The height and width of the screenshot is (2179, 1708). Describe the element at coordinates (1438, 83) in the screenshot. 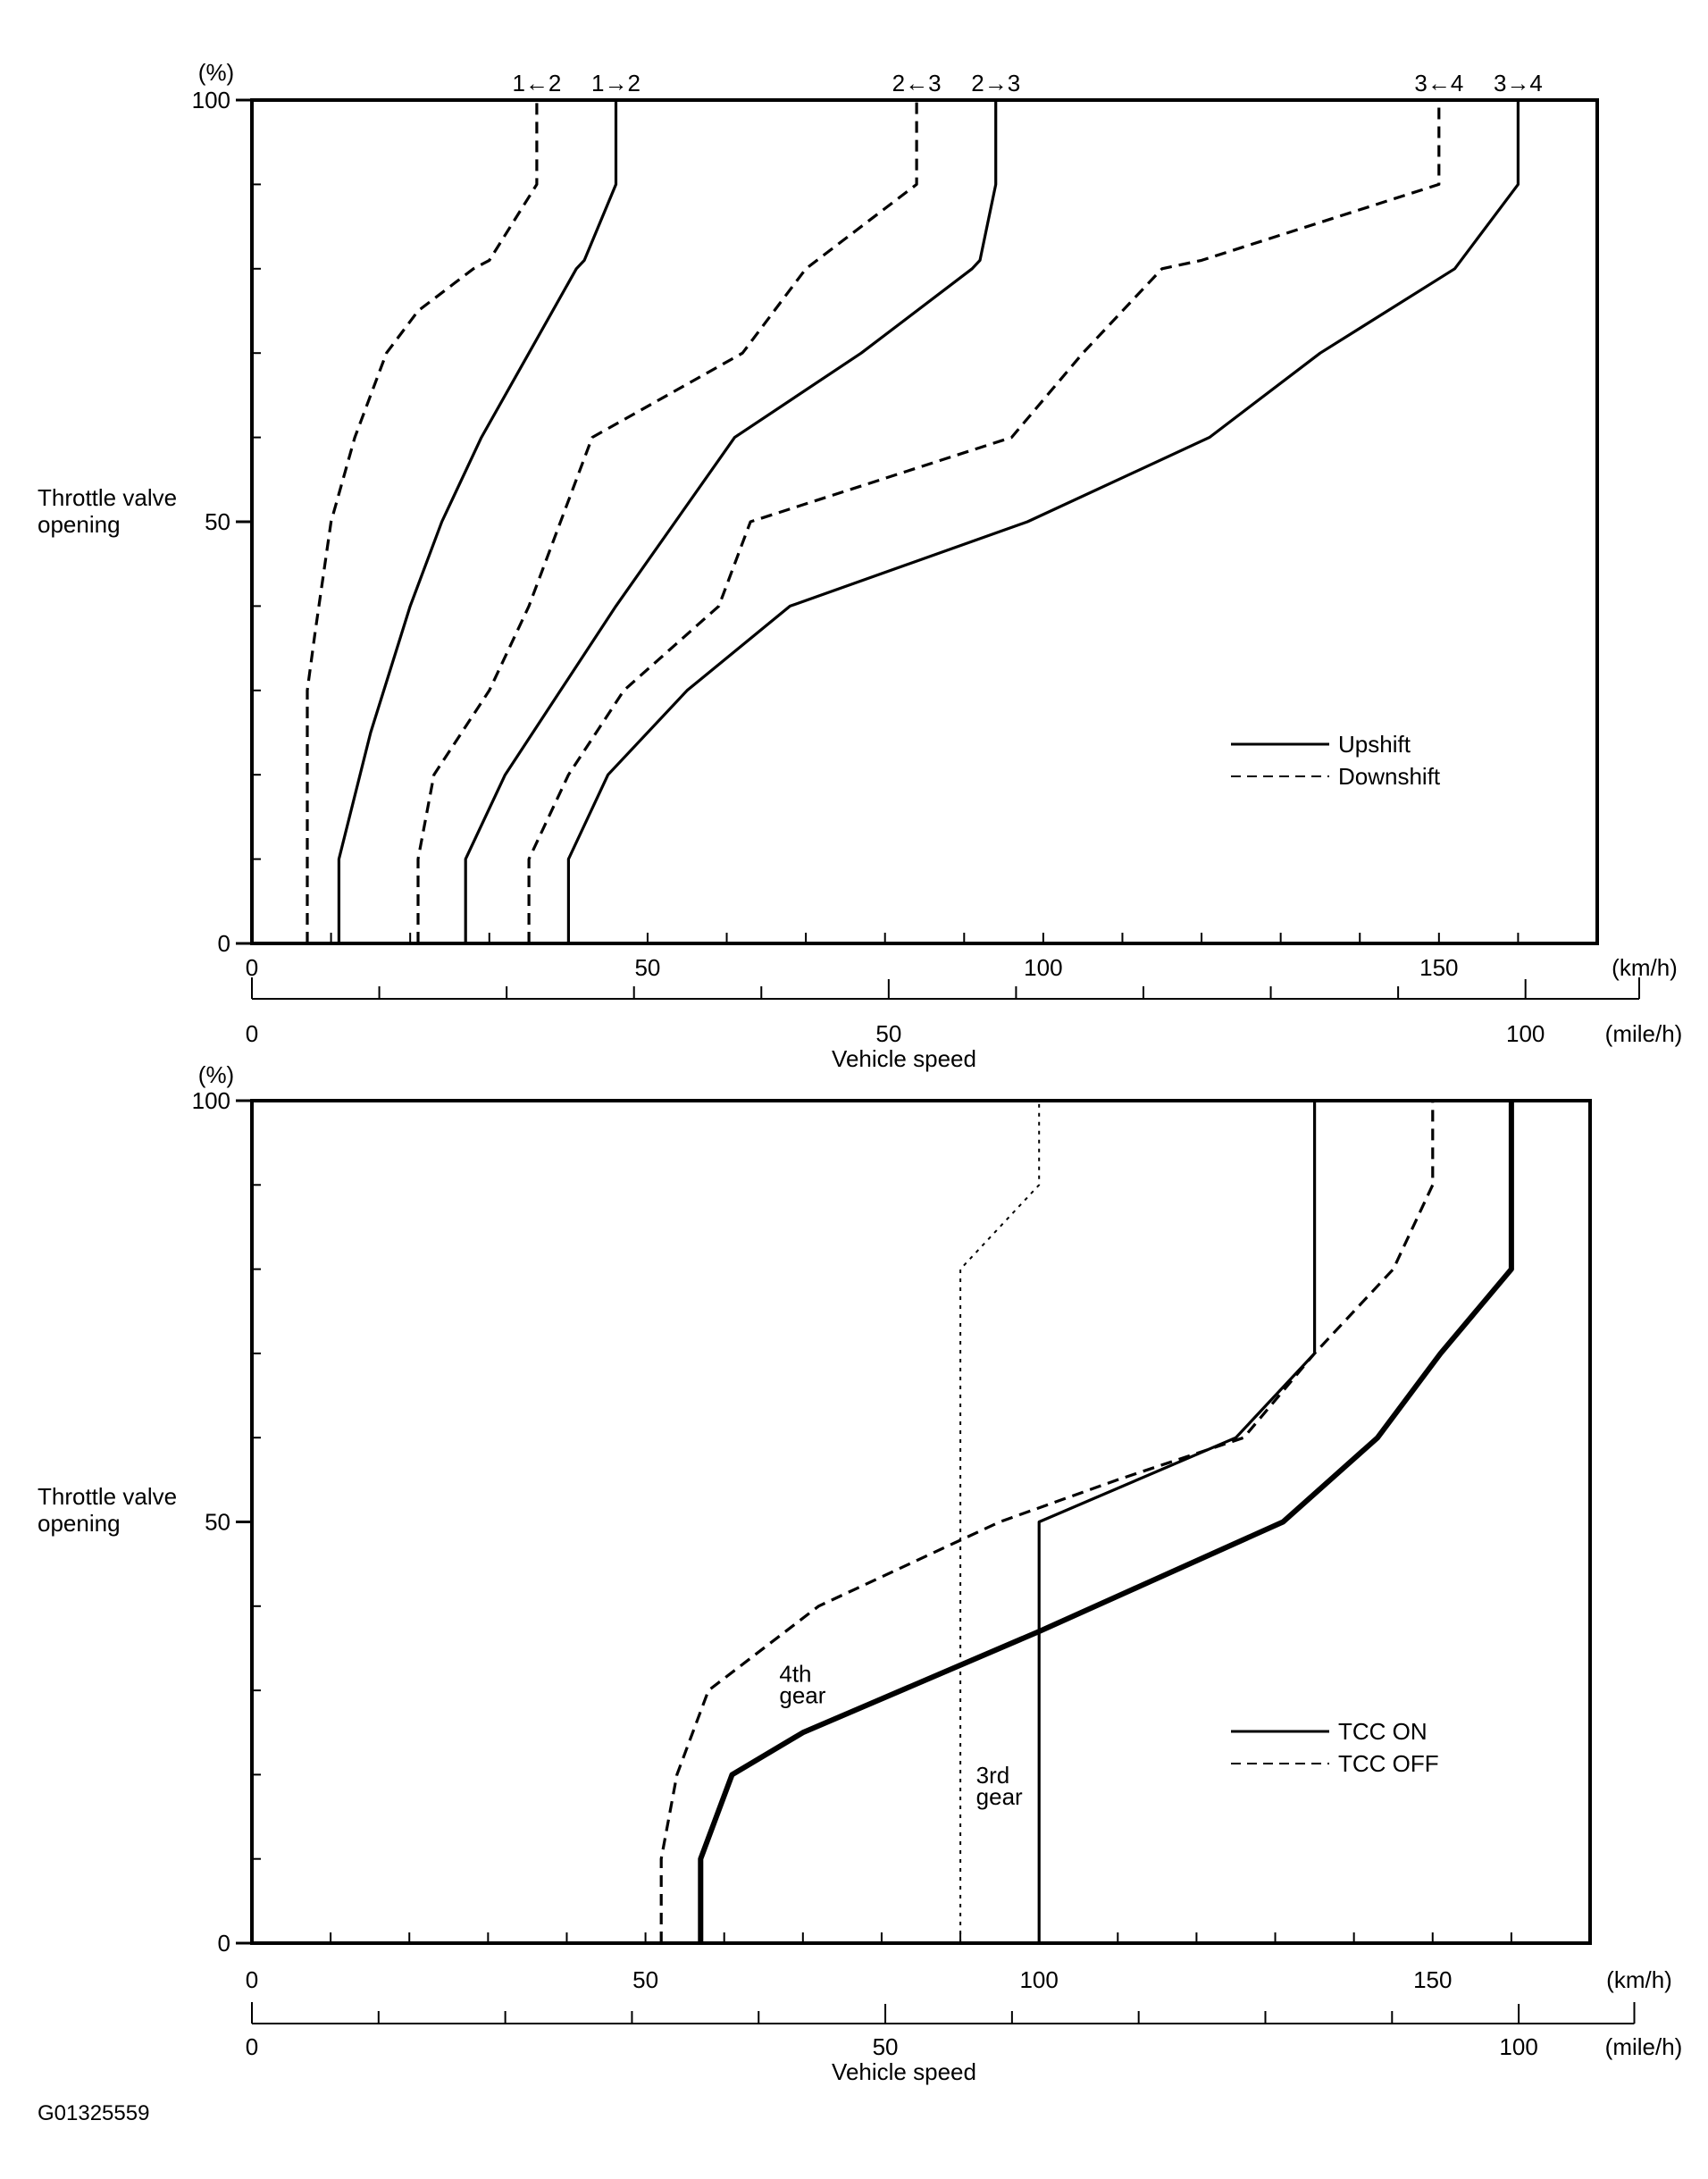

I see `shift-label: 3←4` at that location.